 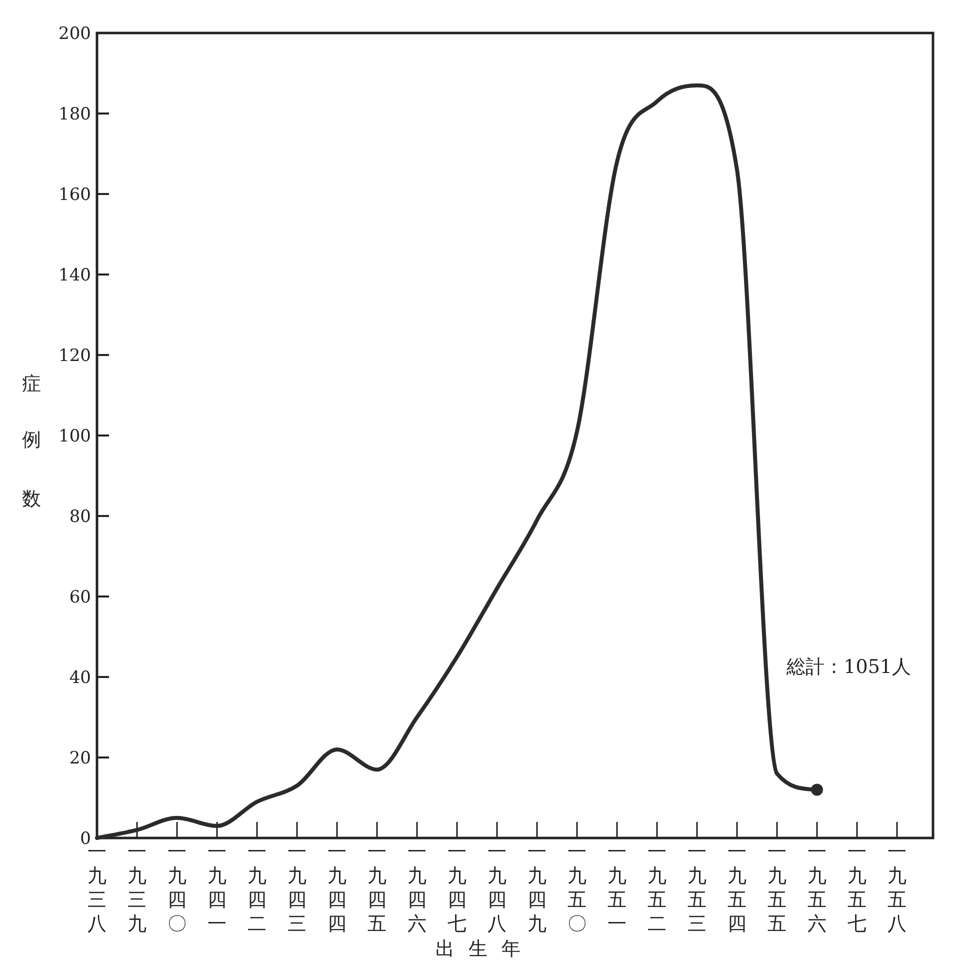 What do you see at coordinates (537, 888) in the screenshot?
I see `x-tick-label: 一九四九` at bounding box center [537, 888].